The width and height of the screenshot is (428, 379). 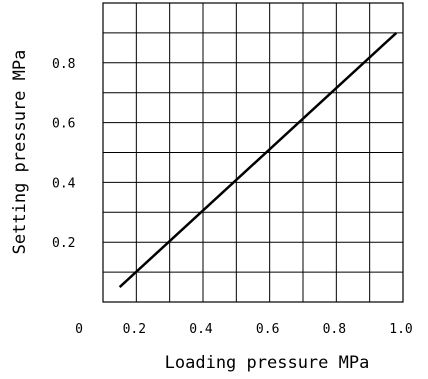 What do you see at coordinates (20, 152) in the screenshot?
I see `y-axis-label: Setting pressure MPa` at bounding box center [20, 152].